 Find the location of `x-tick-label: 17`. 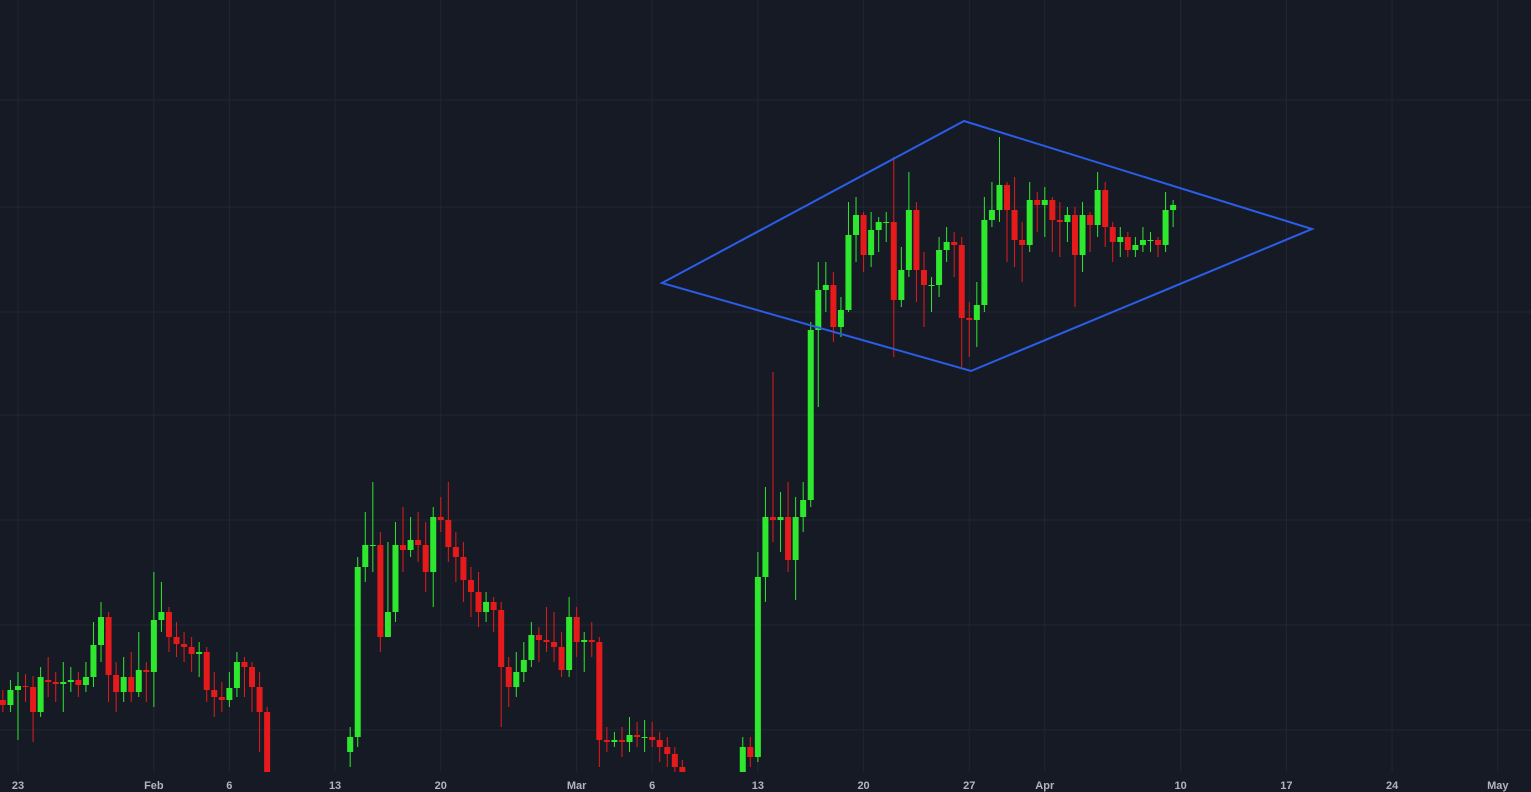

x-tick-label: 17 is located at coordinates (1286, 786).